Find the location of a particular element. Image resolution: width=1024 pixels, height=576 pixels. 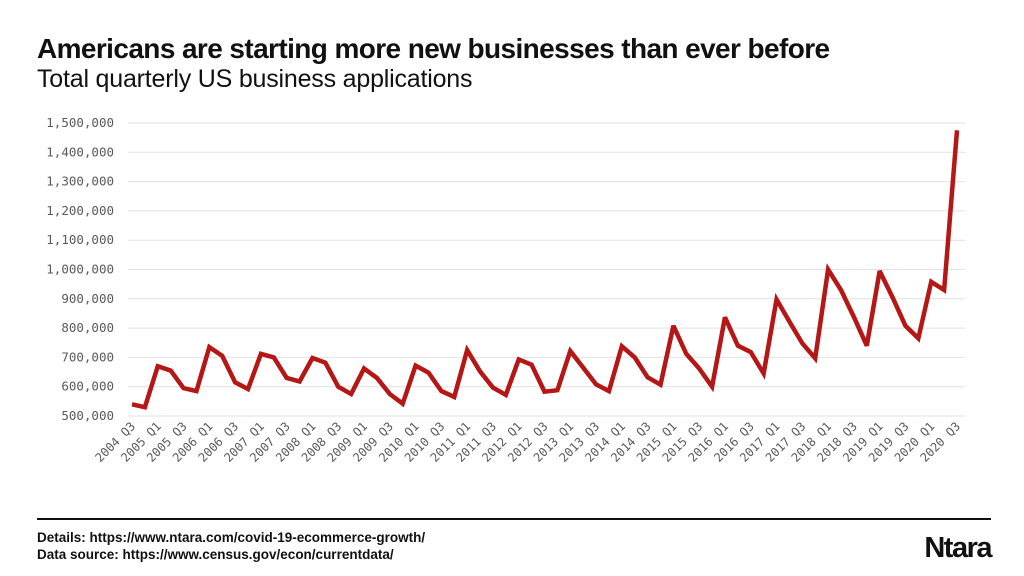

y-tick-label: 1,100,000 is located at coordinates (80, 239).